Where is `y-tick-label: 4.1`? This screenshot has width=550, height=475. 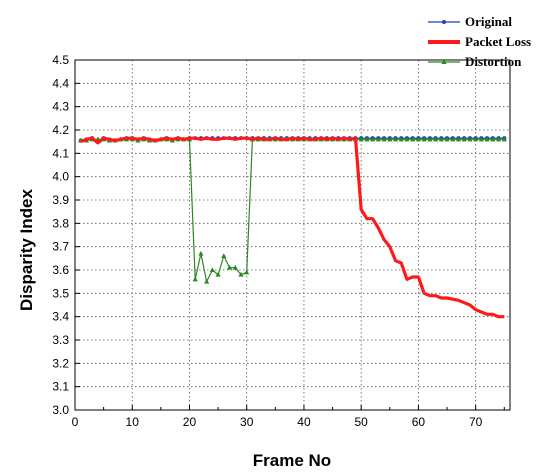
y-tick-label: 4.1 is located at coordinates (60, 153).